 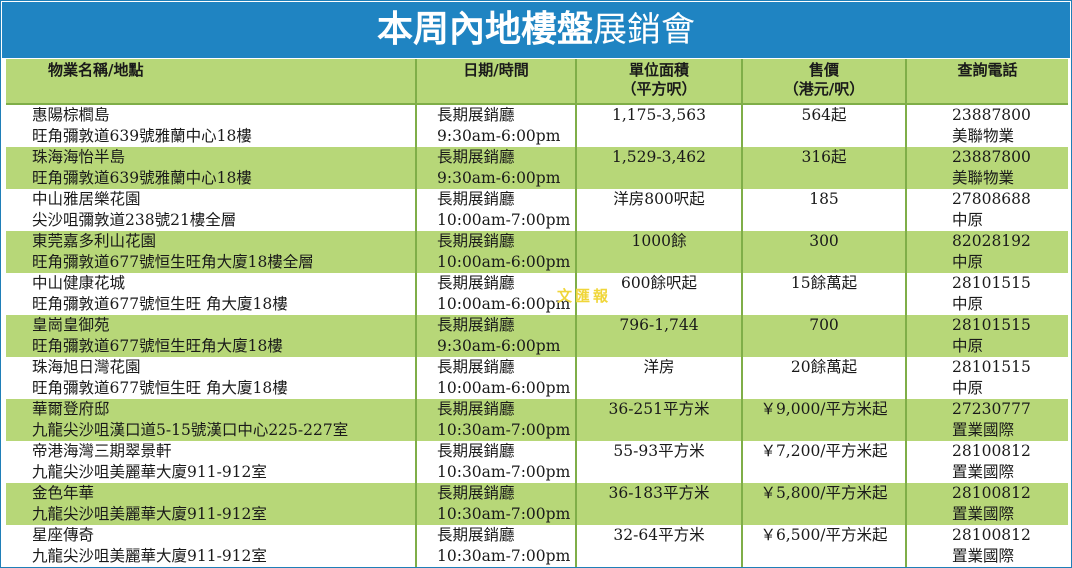 What do you see at coordinates (86, 367) in the screenshot?
I see `property-name: 珠海旭日灣花園` at bounding box center [86, 367].